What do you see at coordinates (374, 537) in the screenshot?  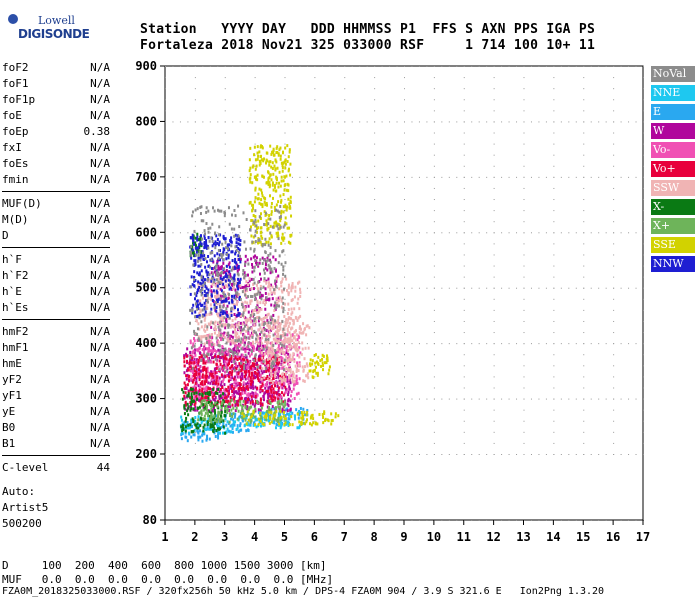 I see `x-tick-label: 8` at bounding box center [374, 537].